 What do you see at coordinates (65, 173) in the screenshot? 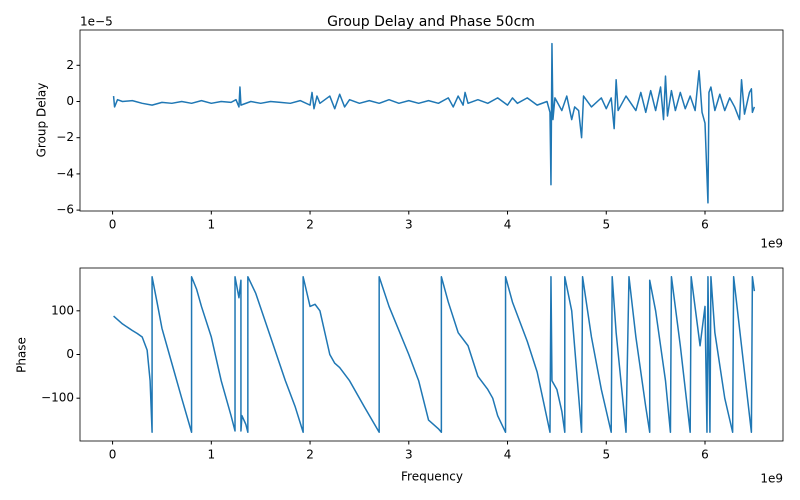
I see `y-tick-label: −4` at bounding box center [65, 173].